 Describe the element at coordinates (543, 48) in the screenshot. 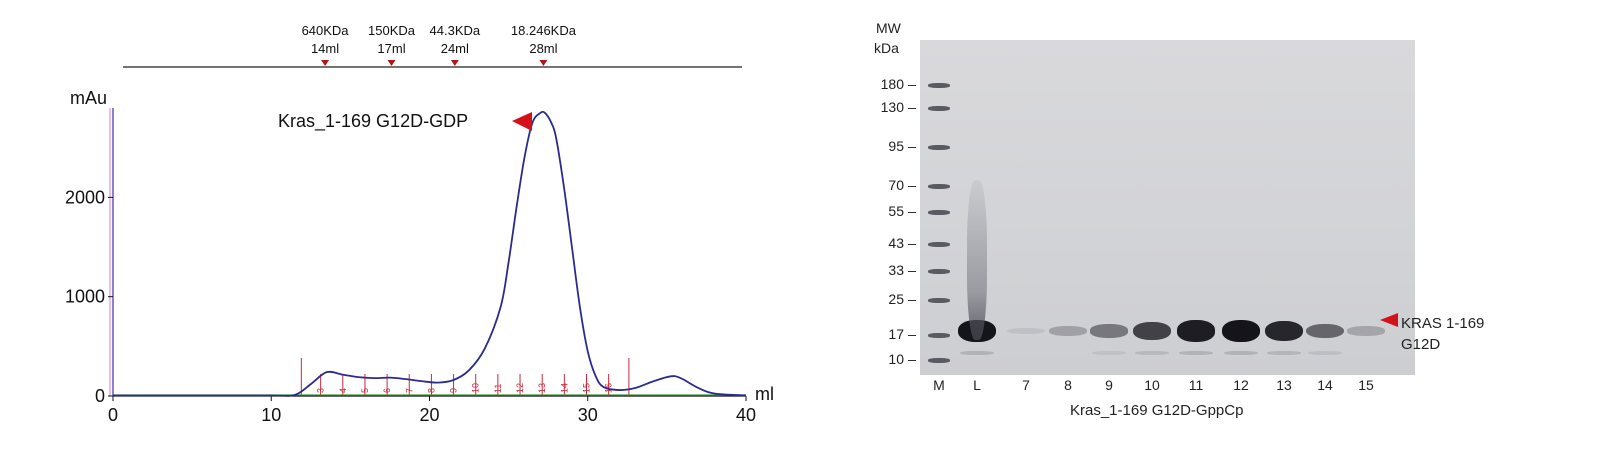

I see `standard-volume-label: 28ml` at that location.